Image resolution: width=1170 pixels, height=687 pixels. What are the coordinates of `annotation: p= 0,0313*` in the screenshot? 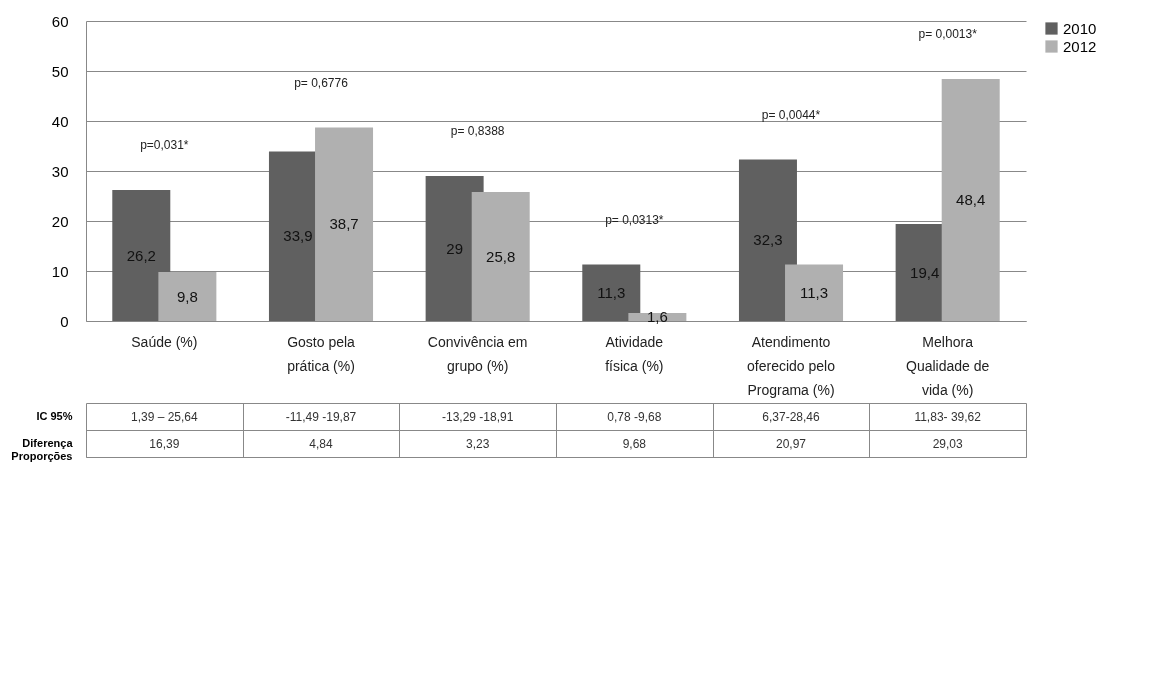 It's located at (634, 219).